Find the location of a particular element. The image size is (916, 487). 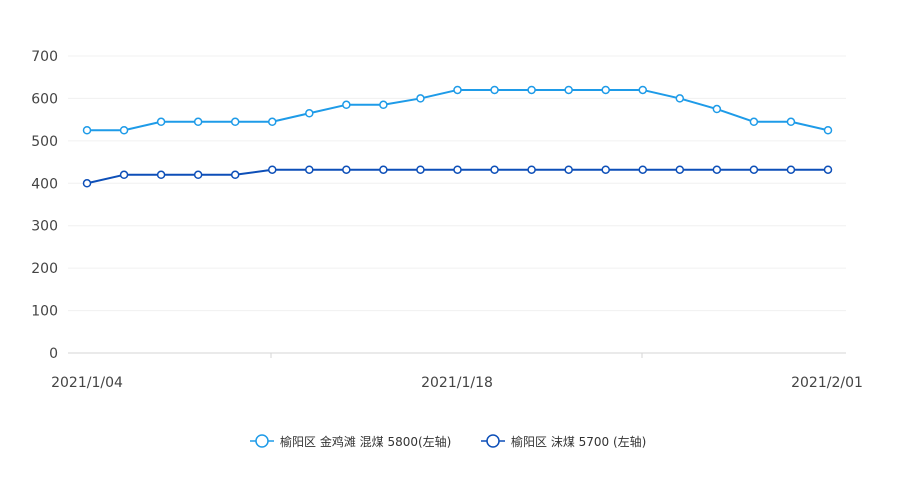

y-tick-label: 600 is located at coordinates (44, 99).